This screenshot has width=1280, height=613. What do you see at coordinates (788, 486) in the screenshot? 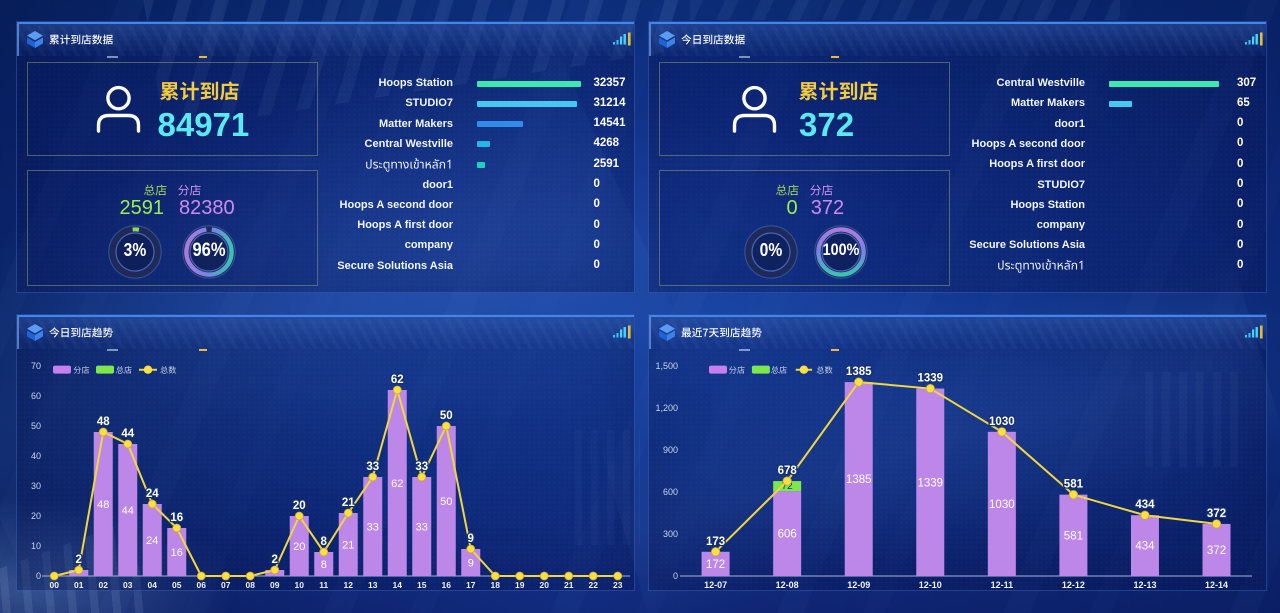
I see `svg-text: 72` at bounding box center [788, 486].